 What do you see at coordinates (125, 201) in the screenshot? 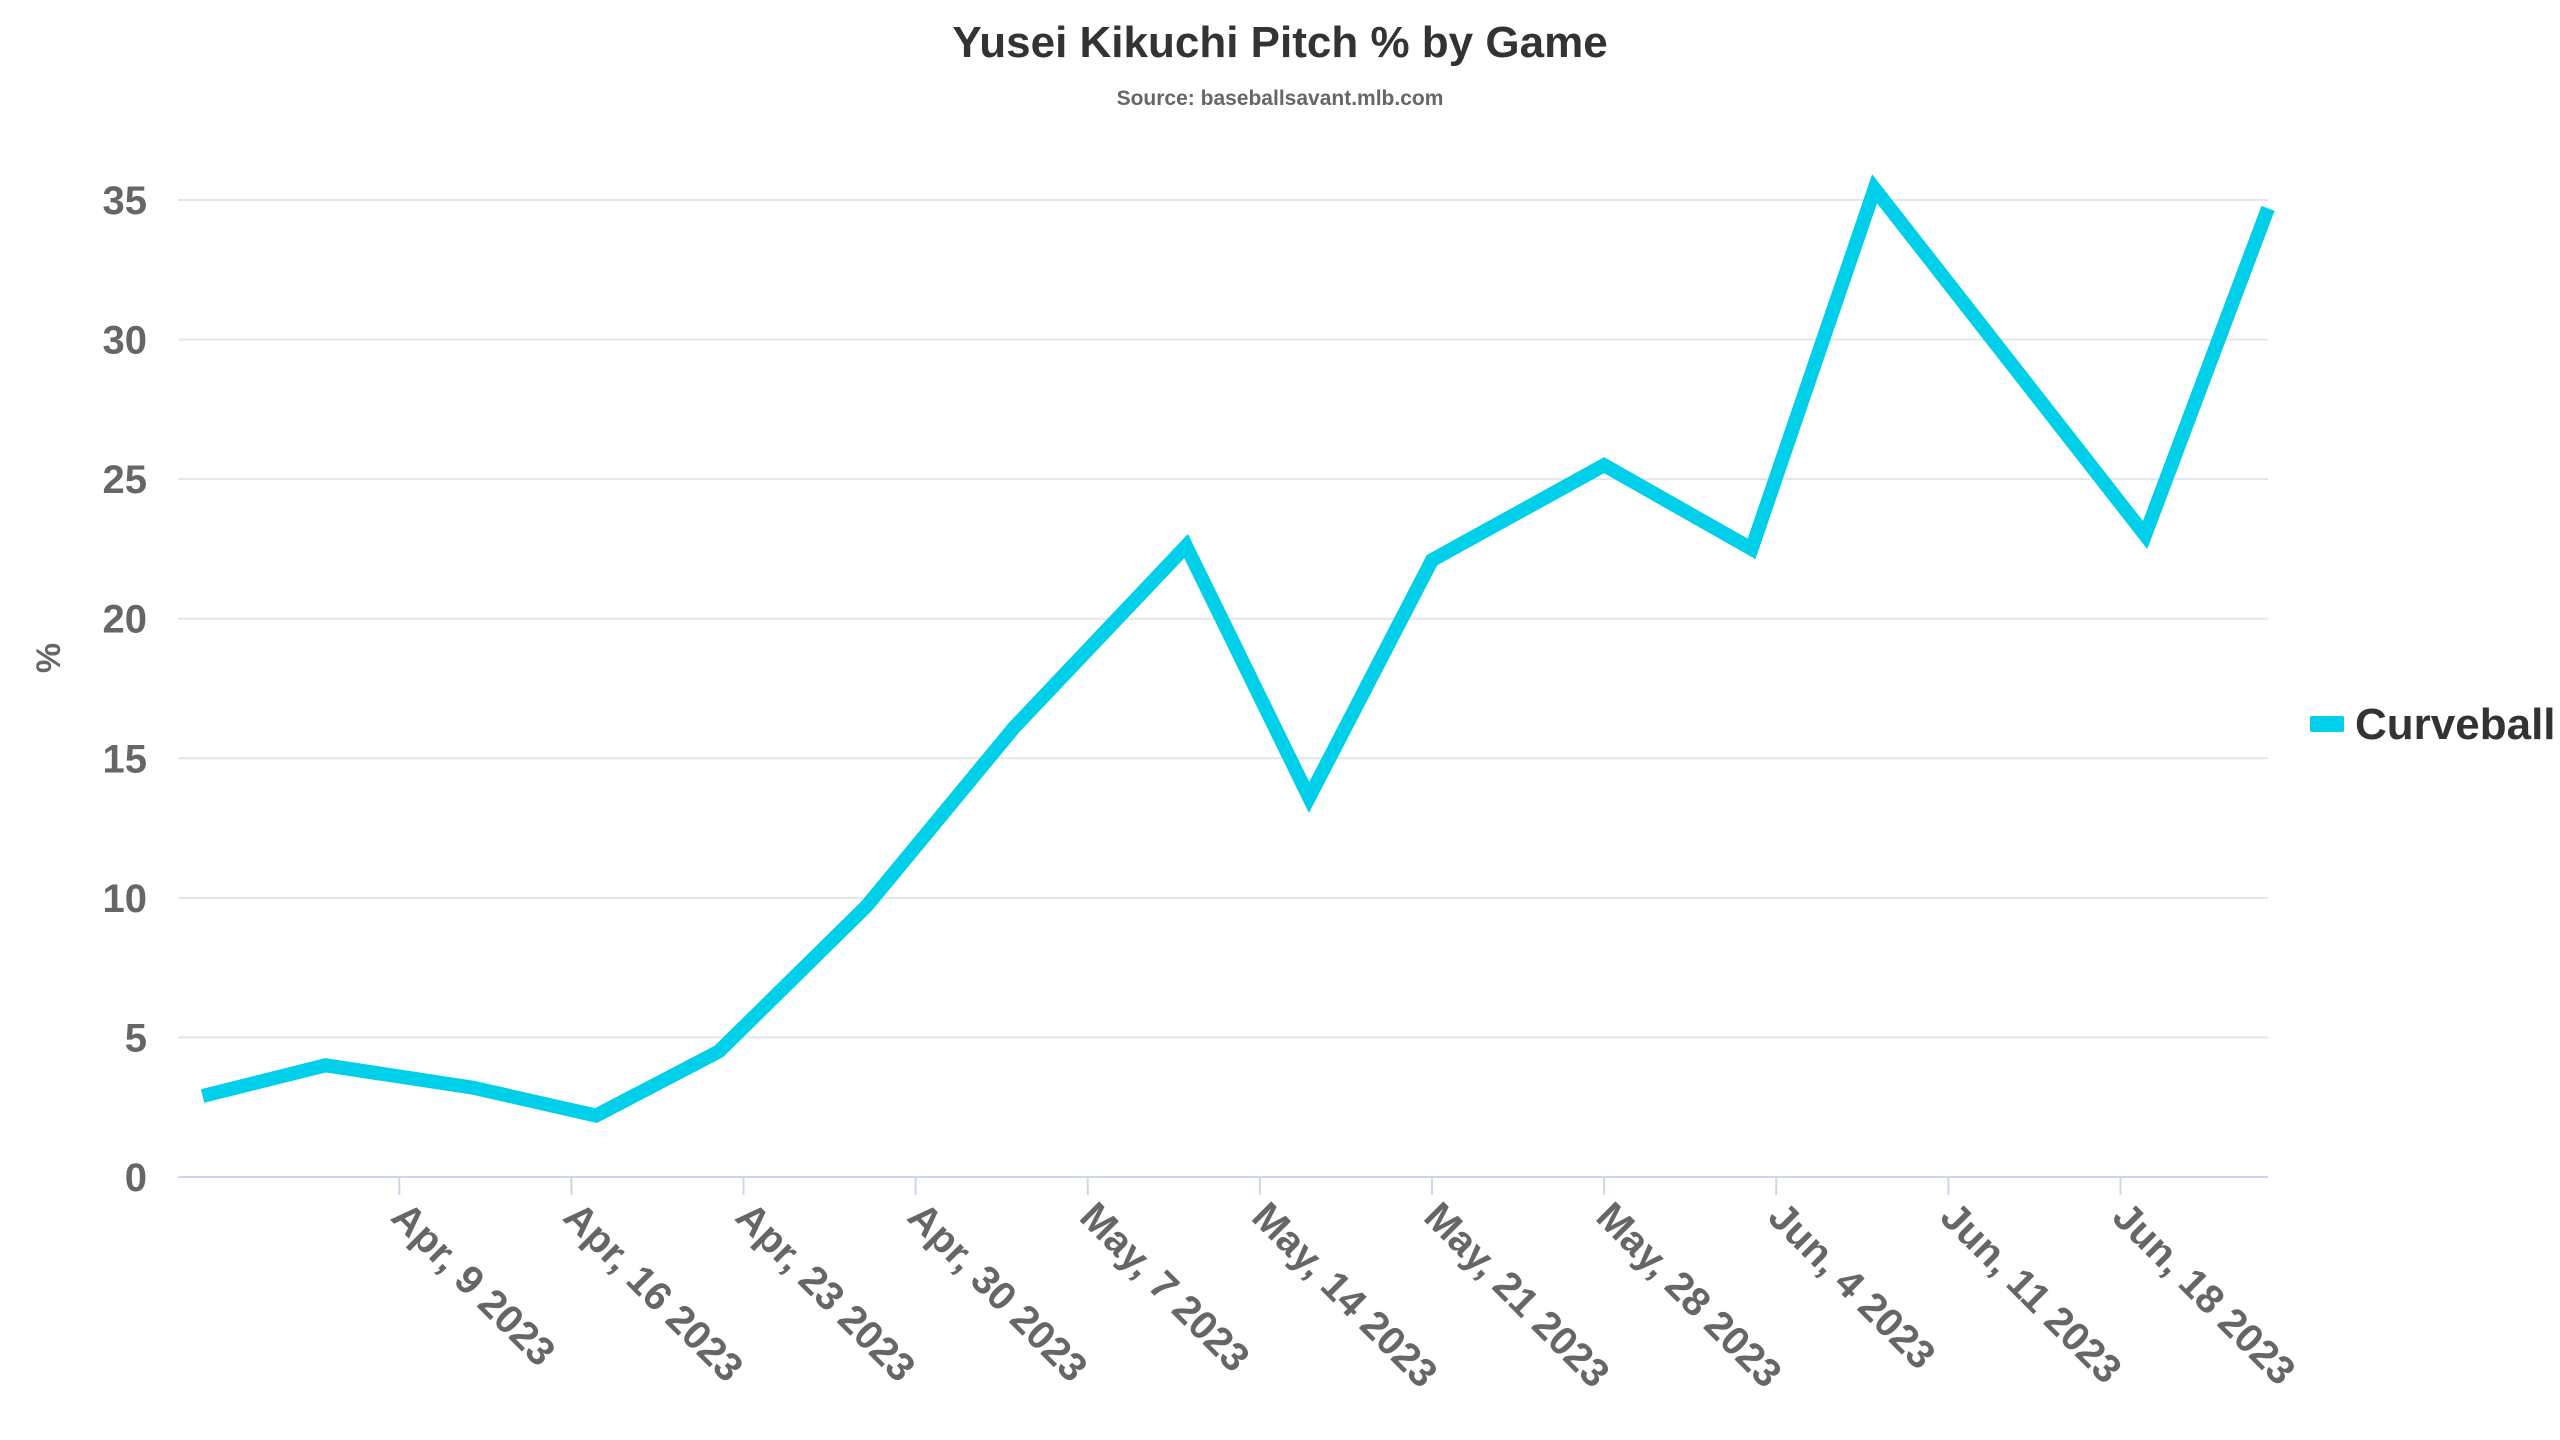
I see `y-tick-label: 35` at bounding box center [125, 201].